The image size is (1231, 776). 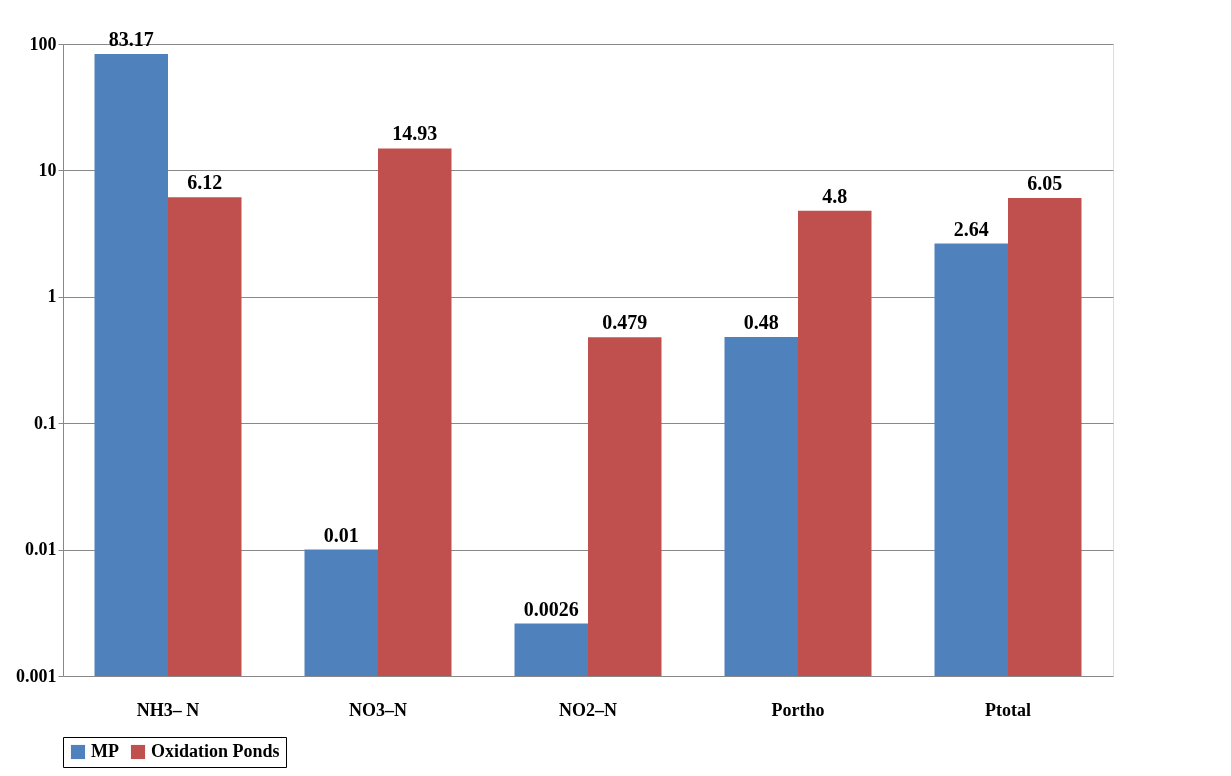 What do you see at coordinates (415, 133) in the screenshot?
I see `data-label: 14.93` at bounding box center [415, 133].